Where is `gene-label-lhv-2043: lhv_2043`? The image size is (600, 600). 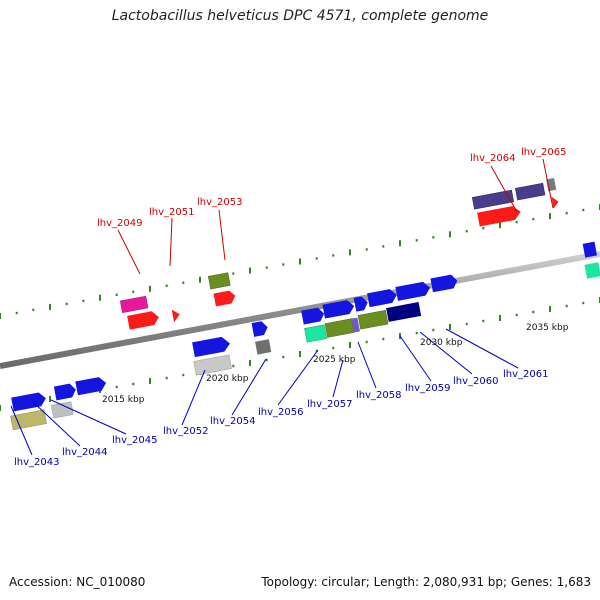
gene-label-lhv-2043: lhv_2043 is located at coordinates (36, 462).